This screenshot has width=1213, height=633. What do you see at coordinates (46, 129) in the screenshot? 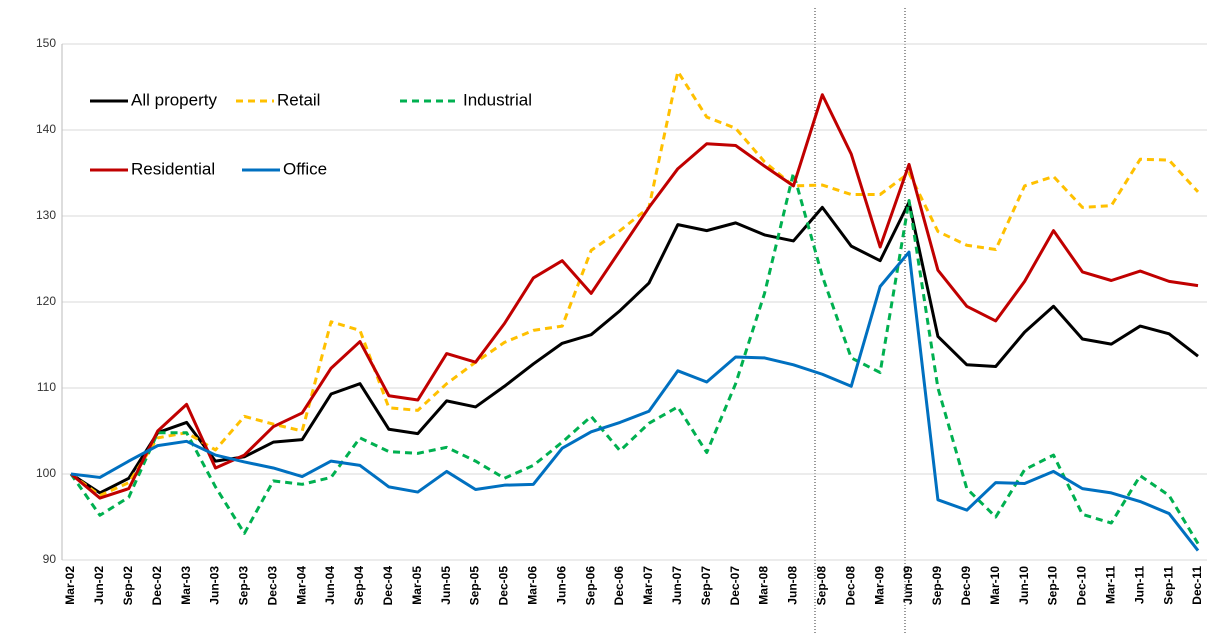
I see `y-tick-label: 140` at bounding box center [46, 129].